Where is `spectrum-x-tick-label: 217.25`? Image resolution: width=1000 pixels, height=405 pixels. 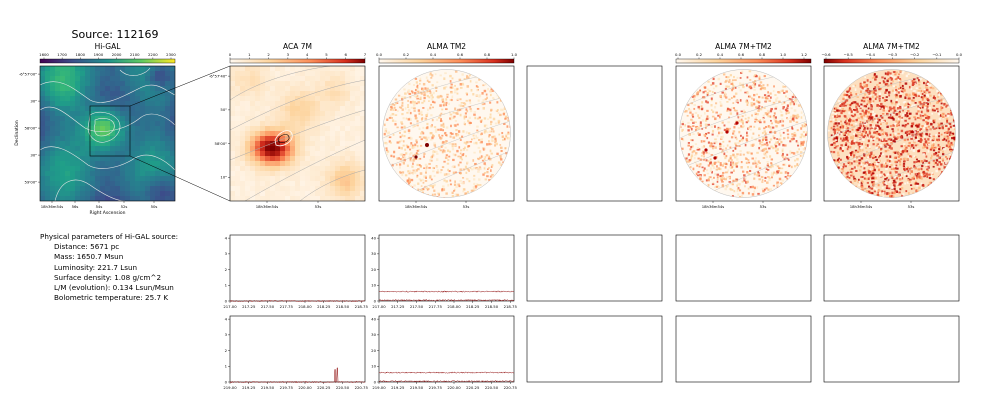
spectrum-x-tick-label: 217.25 is located at coordinates (398, 306).